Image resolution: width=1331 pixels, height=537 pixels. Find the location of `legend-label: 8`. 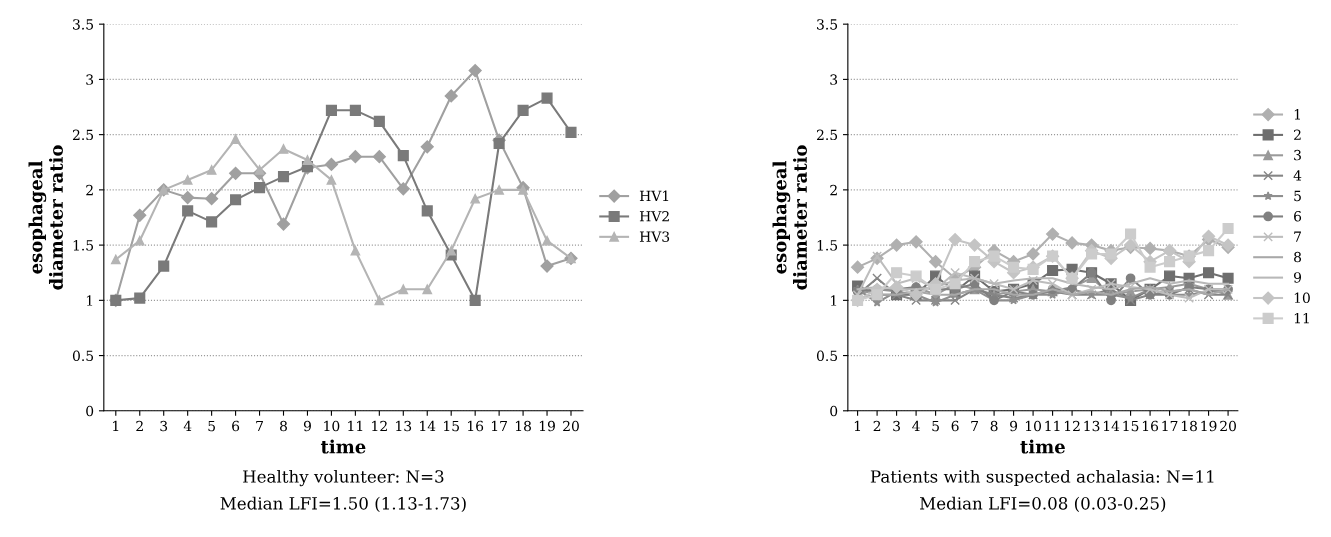

legend-label: 8 is located at coordinates (1298, 257).